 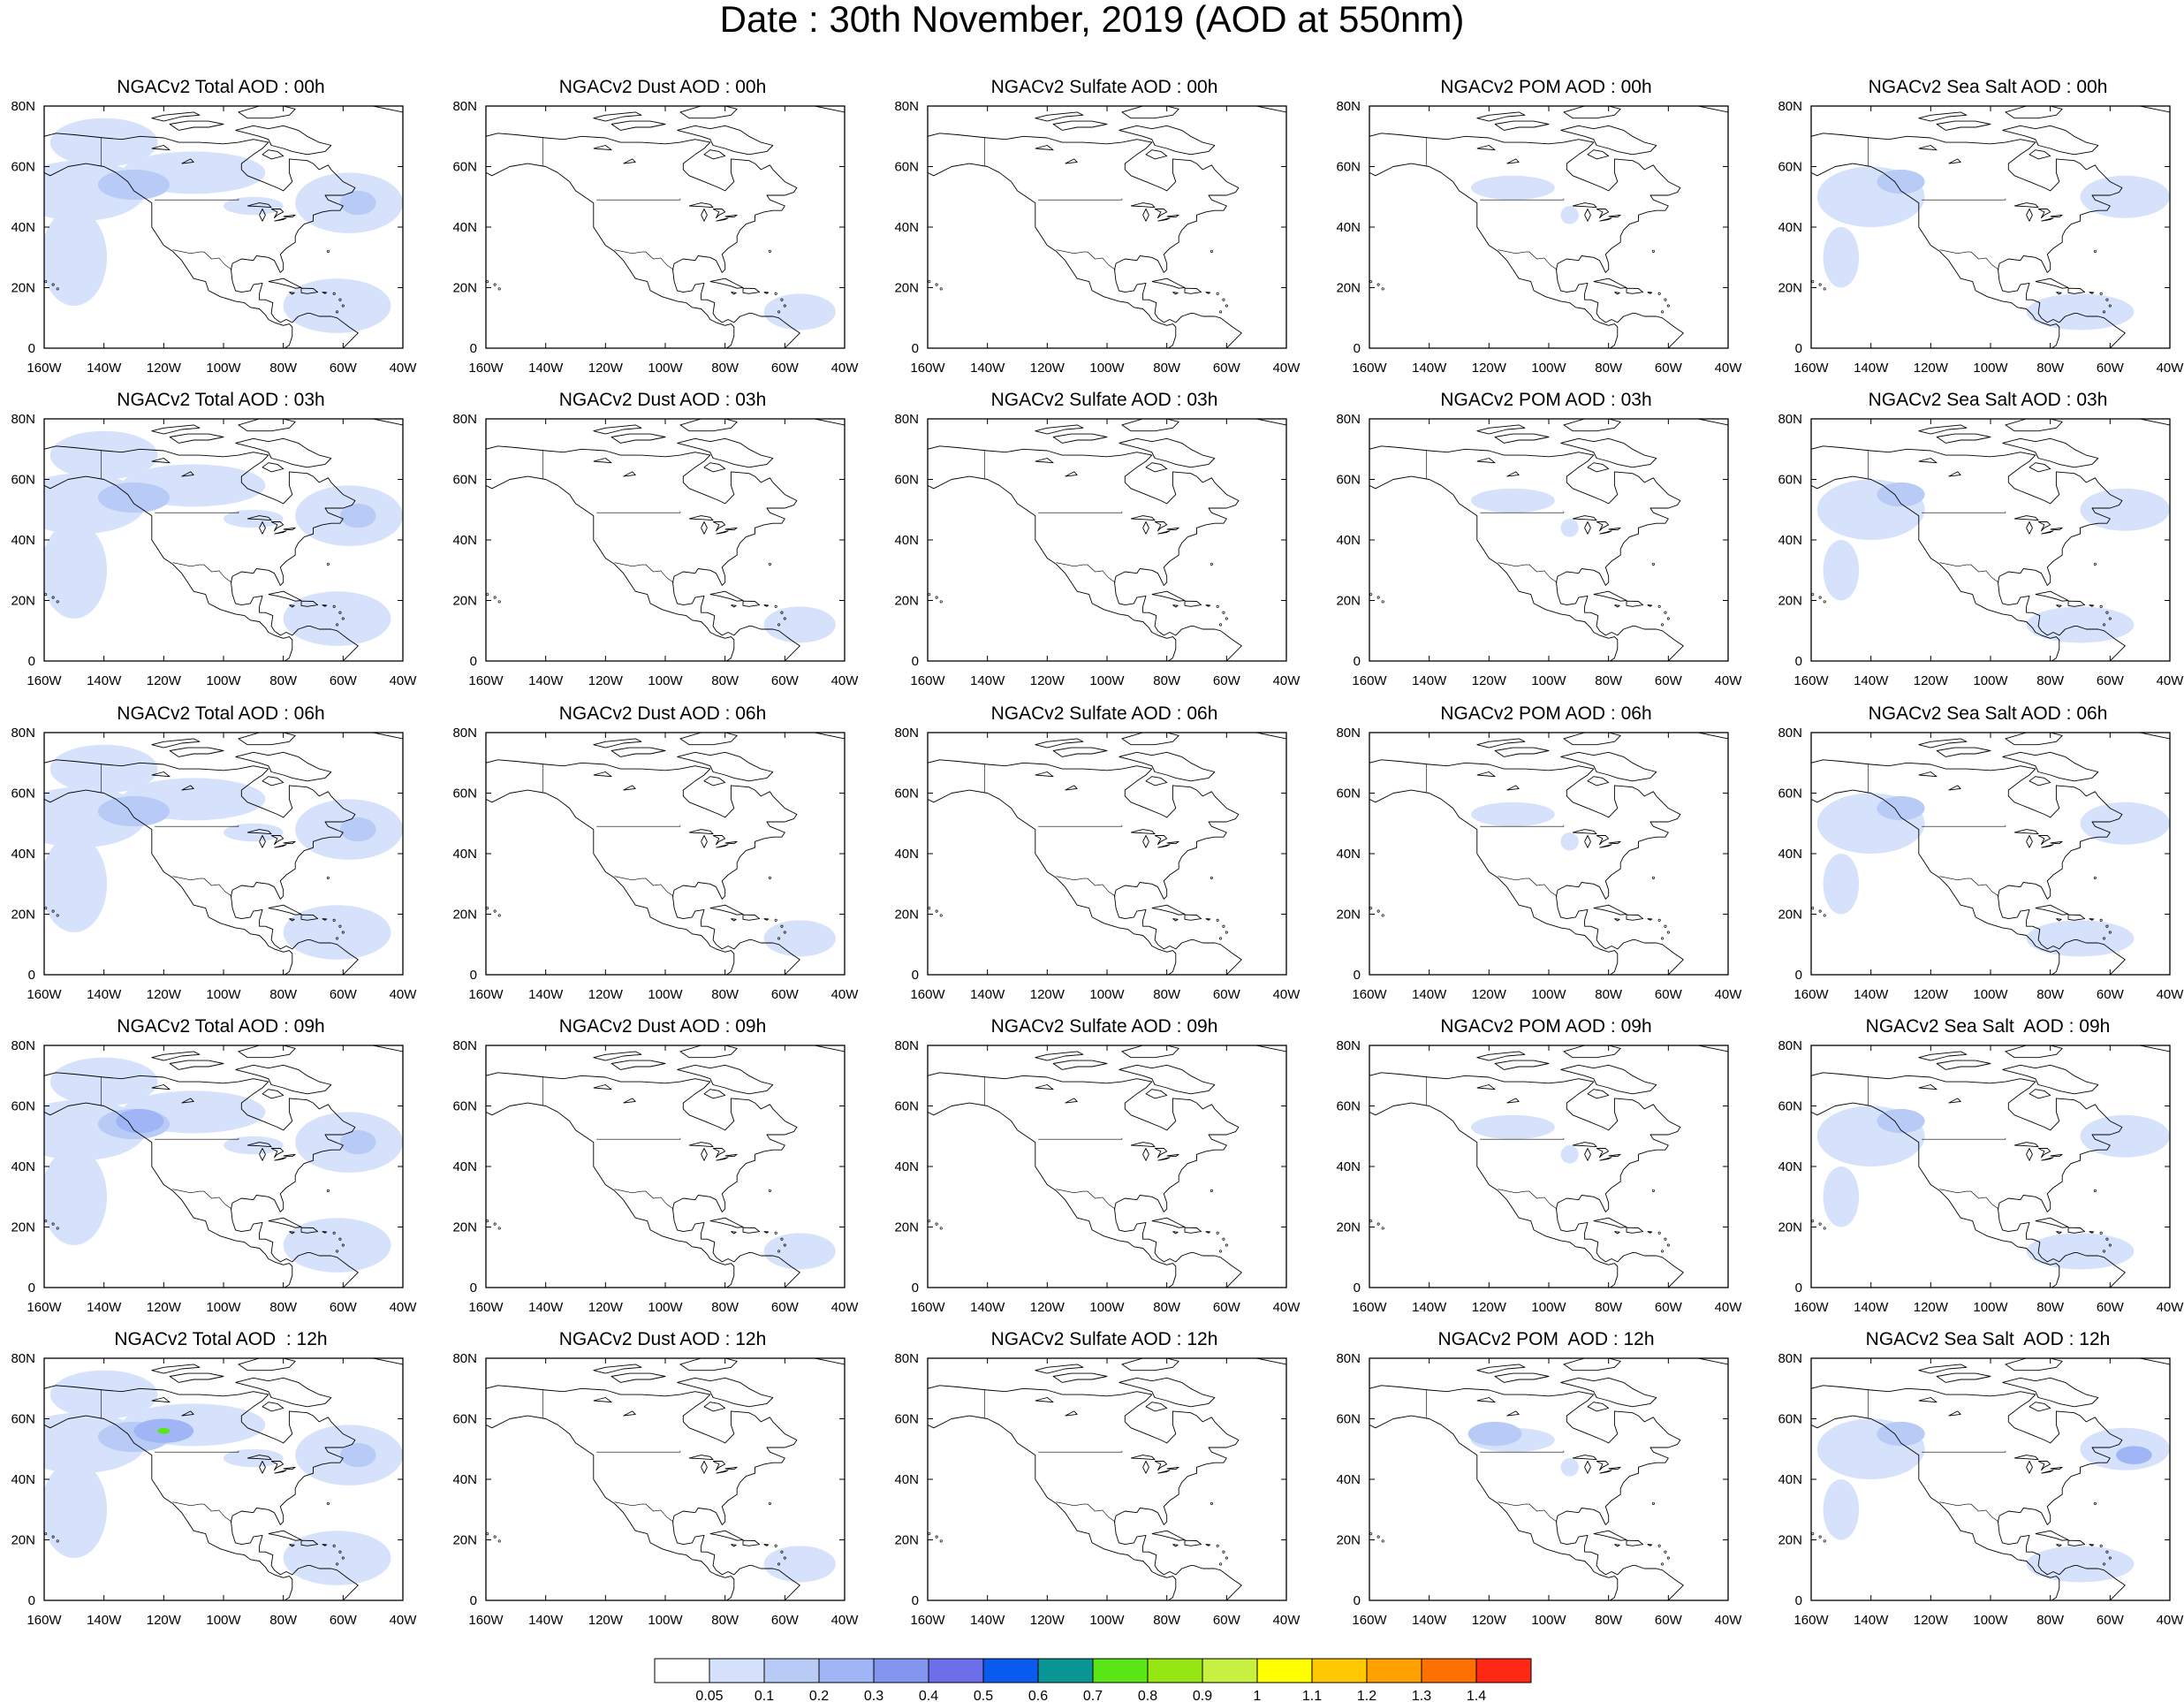 I want to click on lat-tick-label: 40N, so click(x=906, y=1166).